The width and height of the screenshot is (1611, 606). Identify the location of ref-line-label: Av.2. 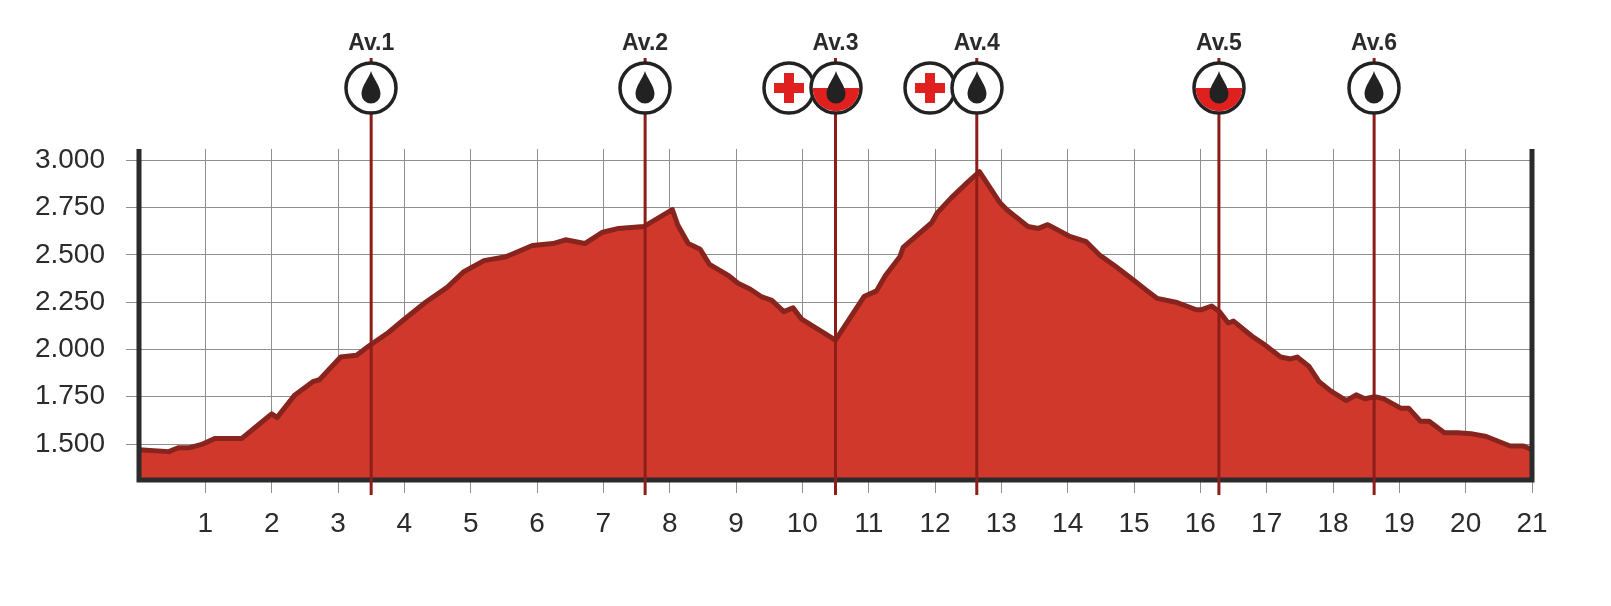
(645, 42).